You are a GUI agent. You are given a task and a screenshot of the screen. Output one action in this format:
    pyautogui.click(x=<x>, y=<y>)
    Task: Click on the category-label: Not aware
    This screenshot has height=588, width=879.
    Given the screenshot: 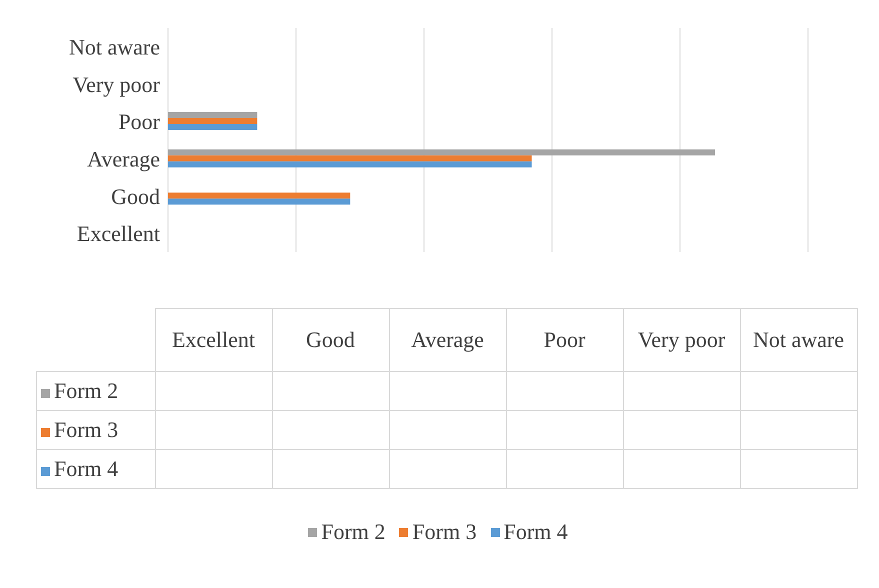 What is the action you would take?
    pyautogui.click(x=798, y=339)
    